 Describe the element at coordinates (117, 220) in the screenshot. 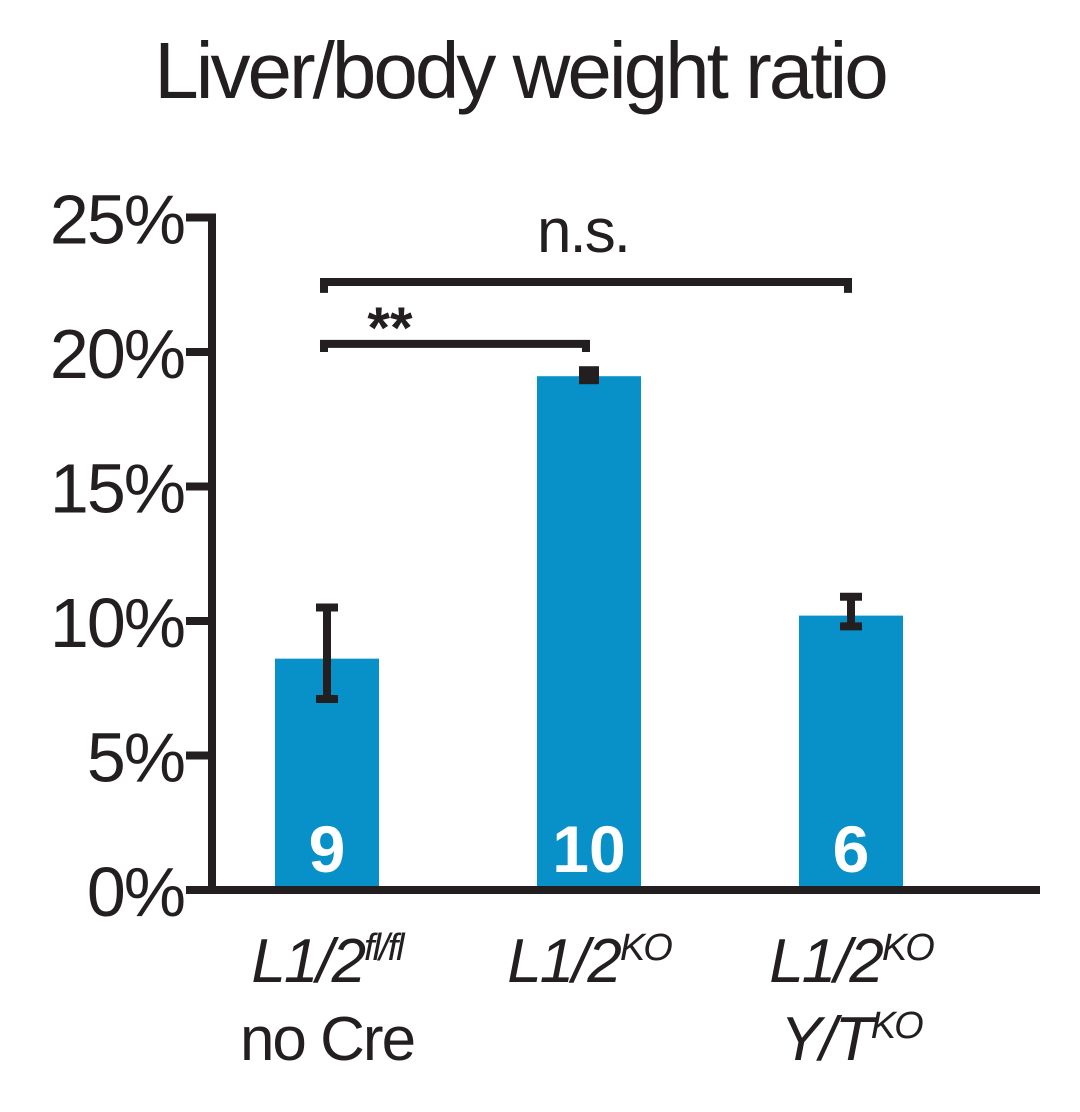

I see `y-tick-label: 25%` at that location.